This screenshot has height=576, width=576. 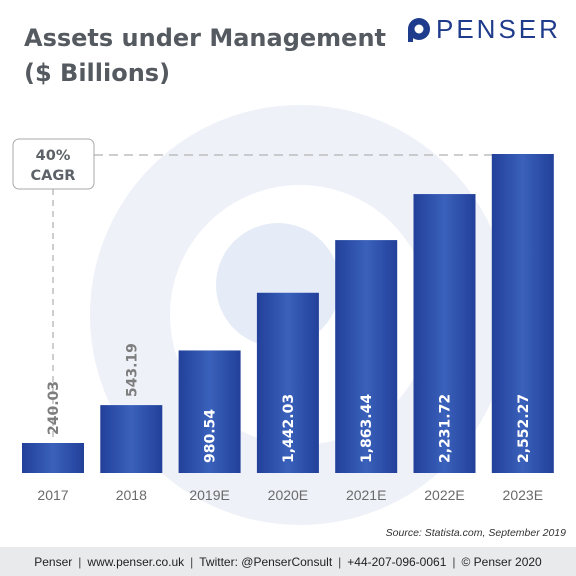 I want to click on x-tick-2017: 2017, so click(x=52, y=495).